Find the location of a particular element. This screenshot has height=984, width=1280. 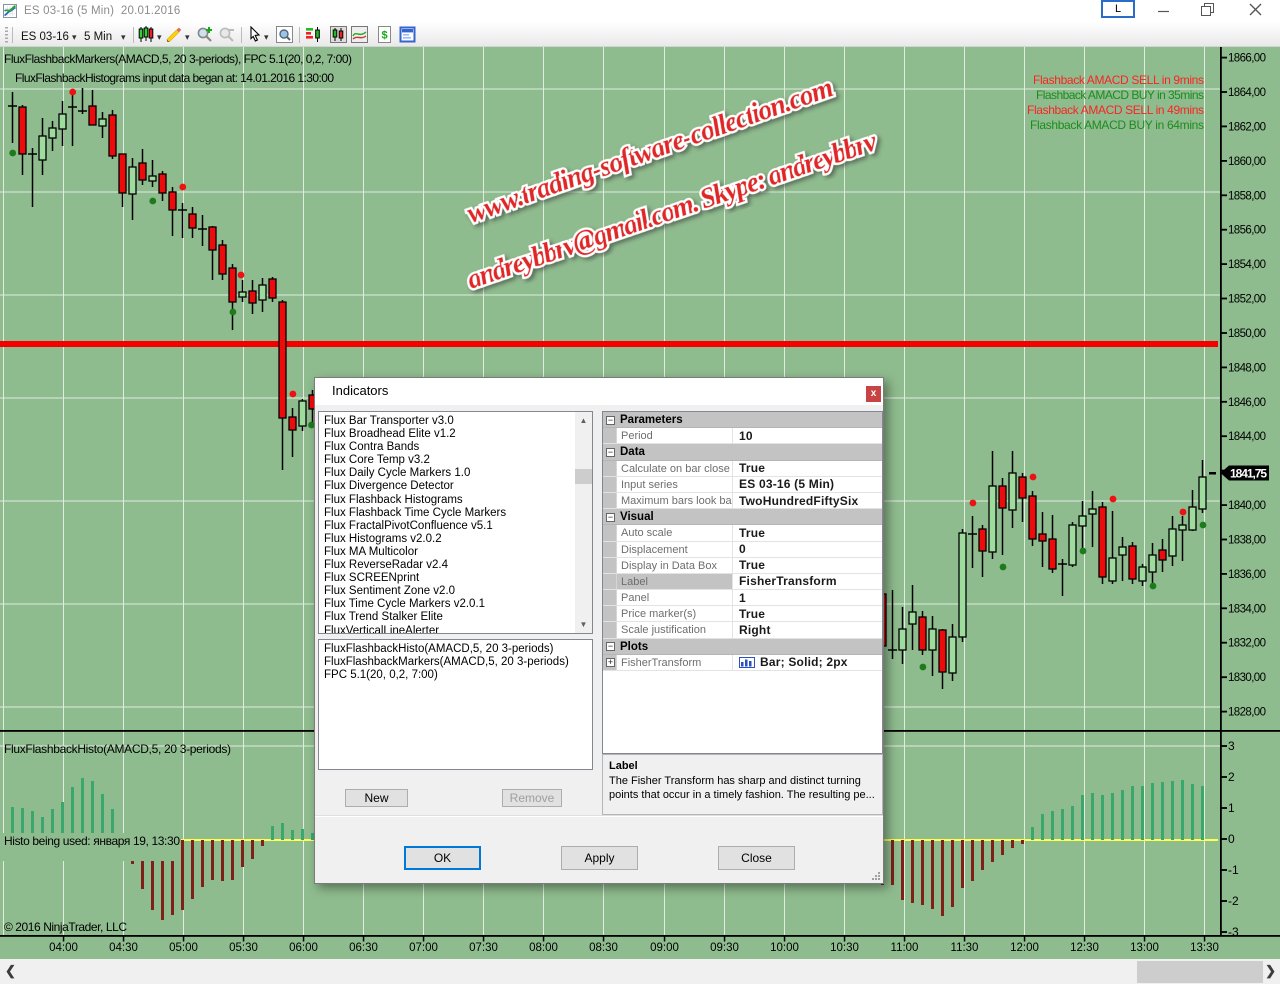

svg-text: Flashback AMACD BUY in 64mins is located at coordinates (1117, 125).